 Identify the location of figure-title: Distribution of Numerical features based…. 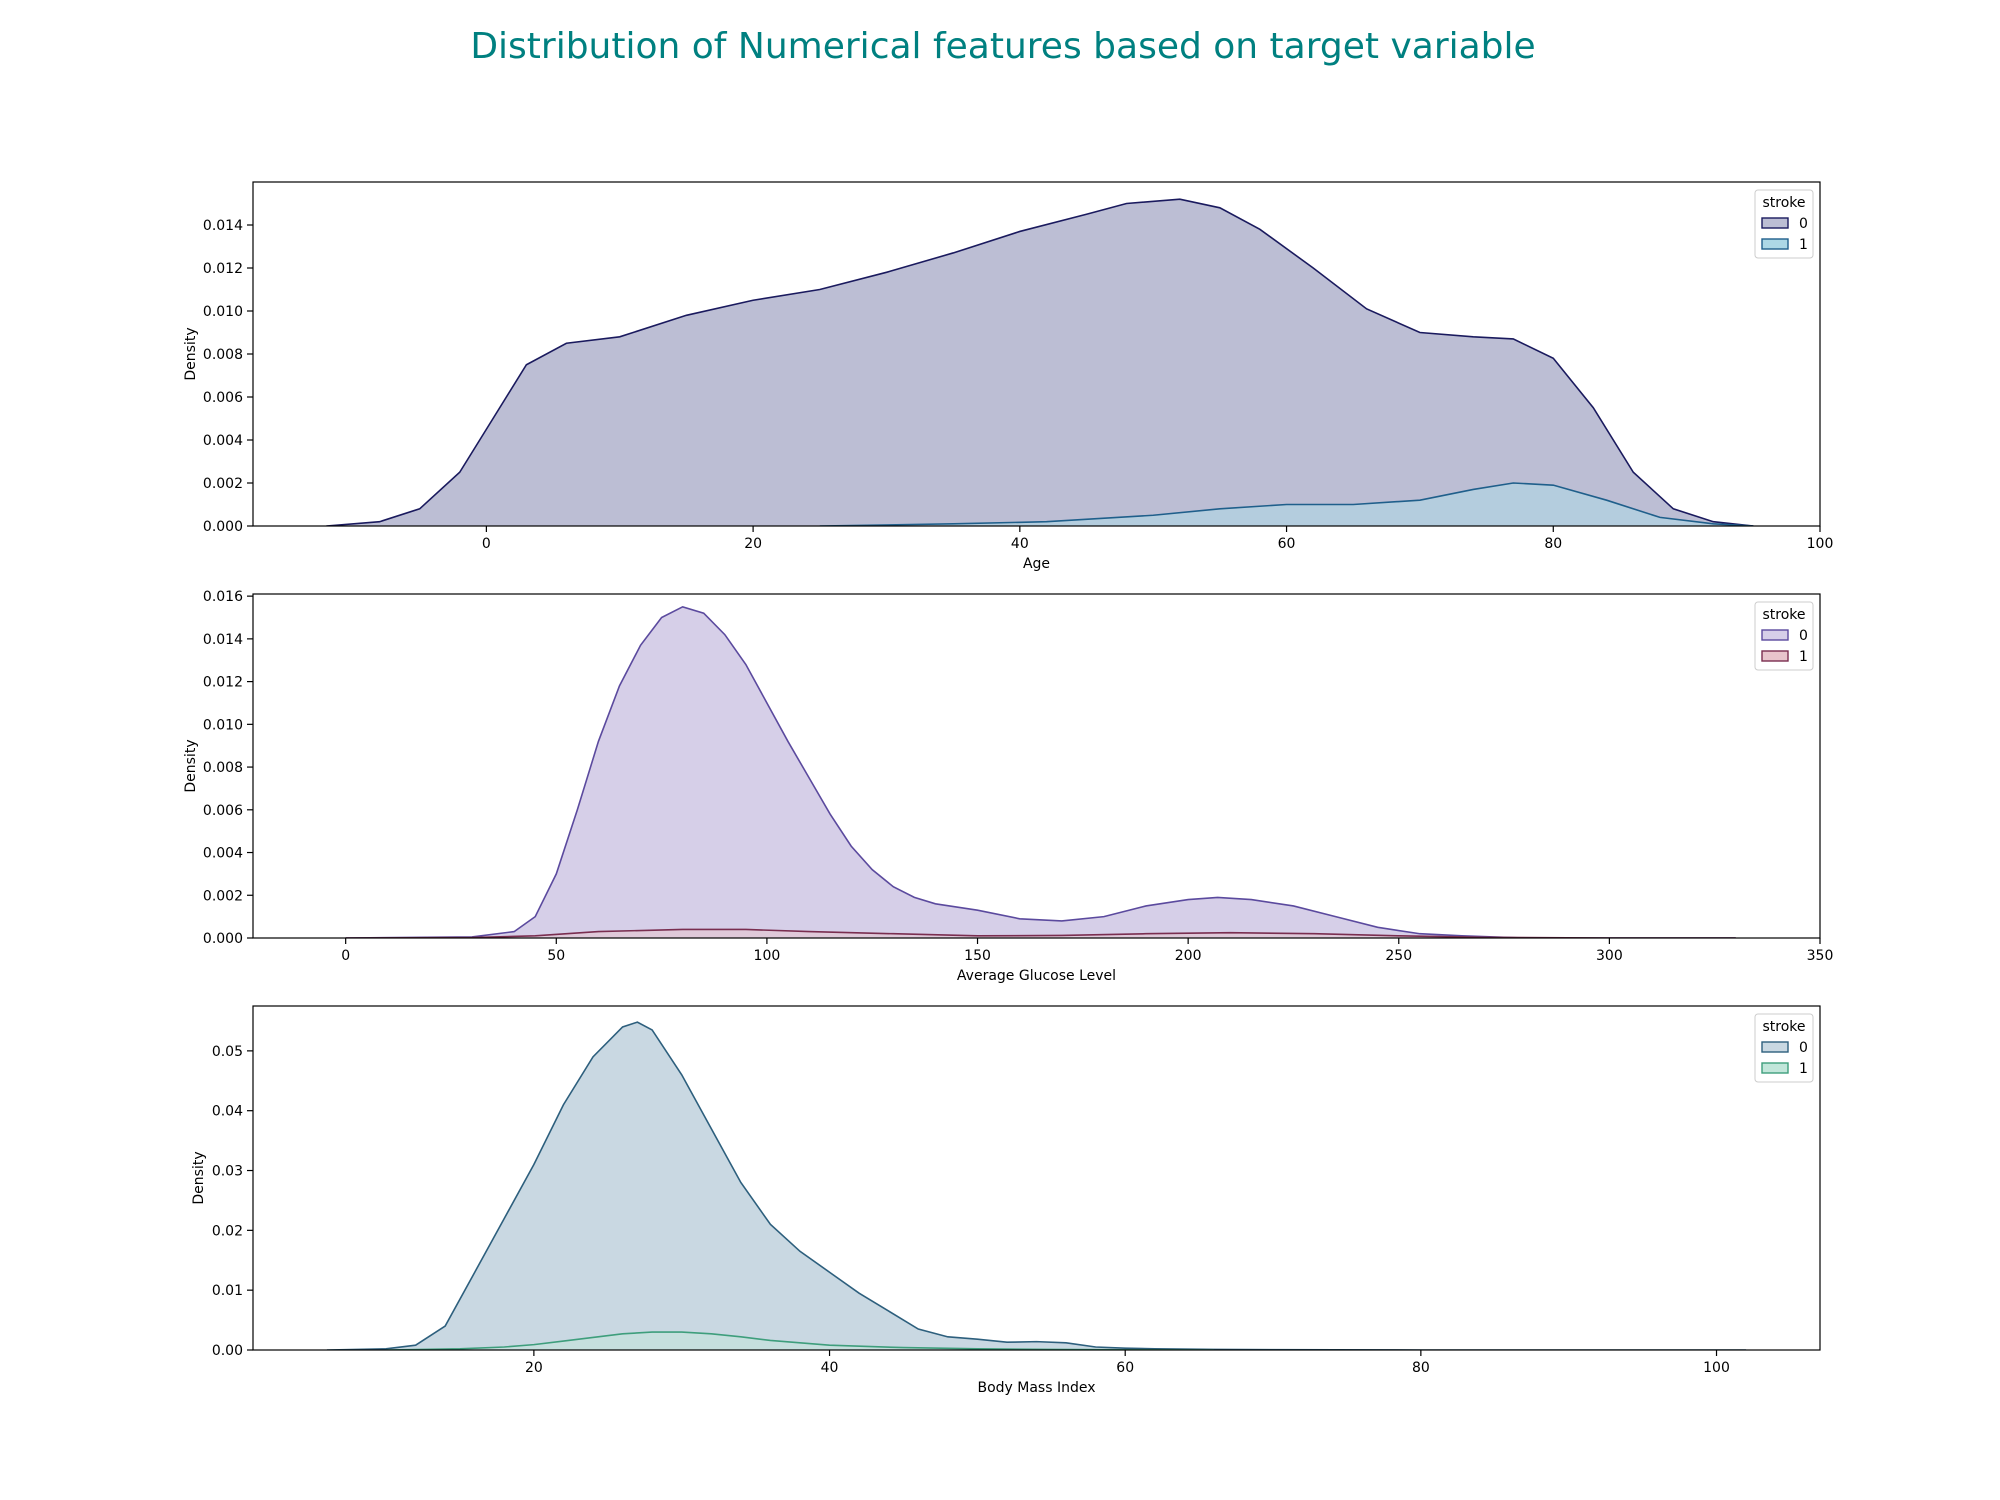
(1002, 46).